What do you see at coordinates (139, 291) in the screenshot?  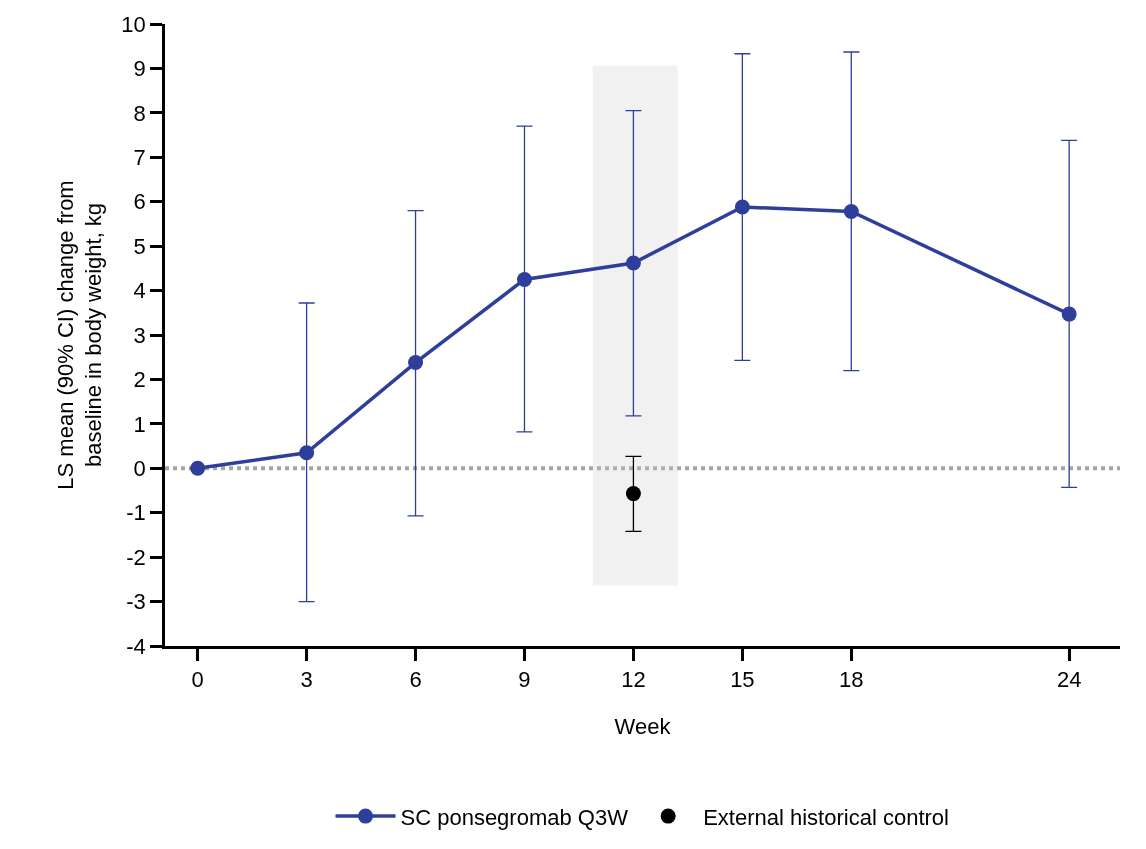 I see `y-tick-label: 4` at bounding box center [139, 291].